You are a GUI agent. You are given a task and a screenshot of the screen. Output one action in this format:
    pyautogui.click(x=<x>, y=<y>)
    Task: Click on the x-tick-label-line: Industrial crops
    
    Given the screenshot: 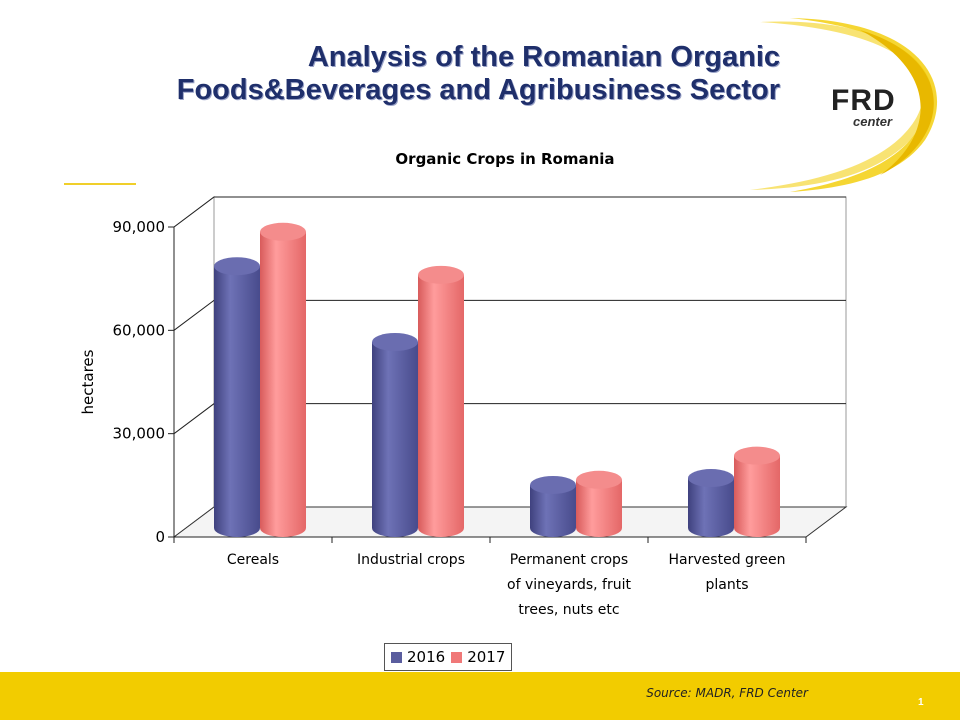 What is the action you would take?
    pyautogui.click(x=410, y=560)
    